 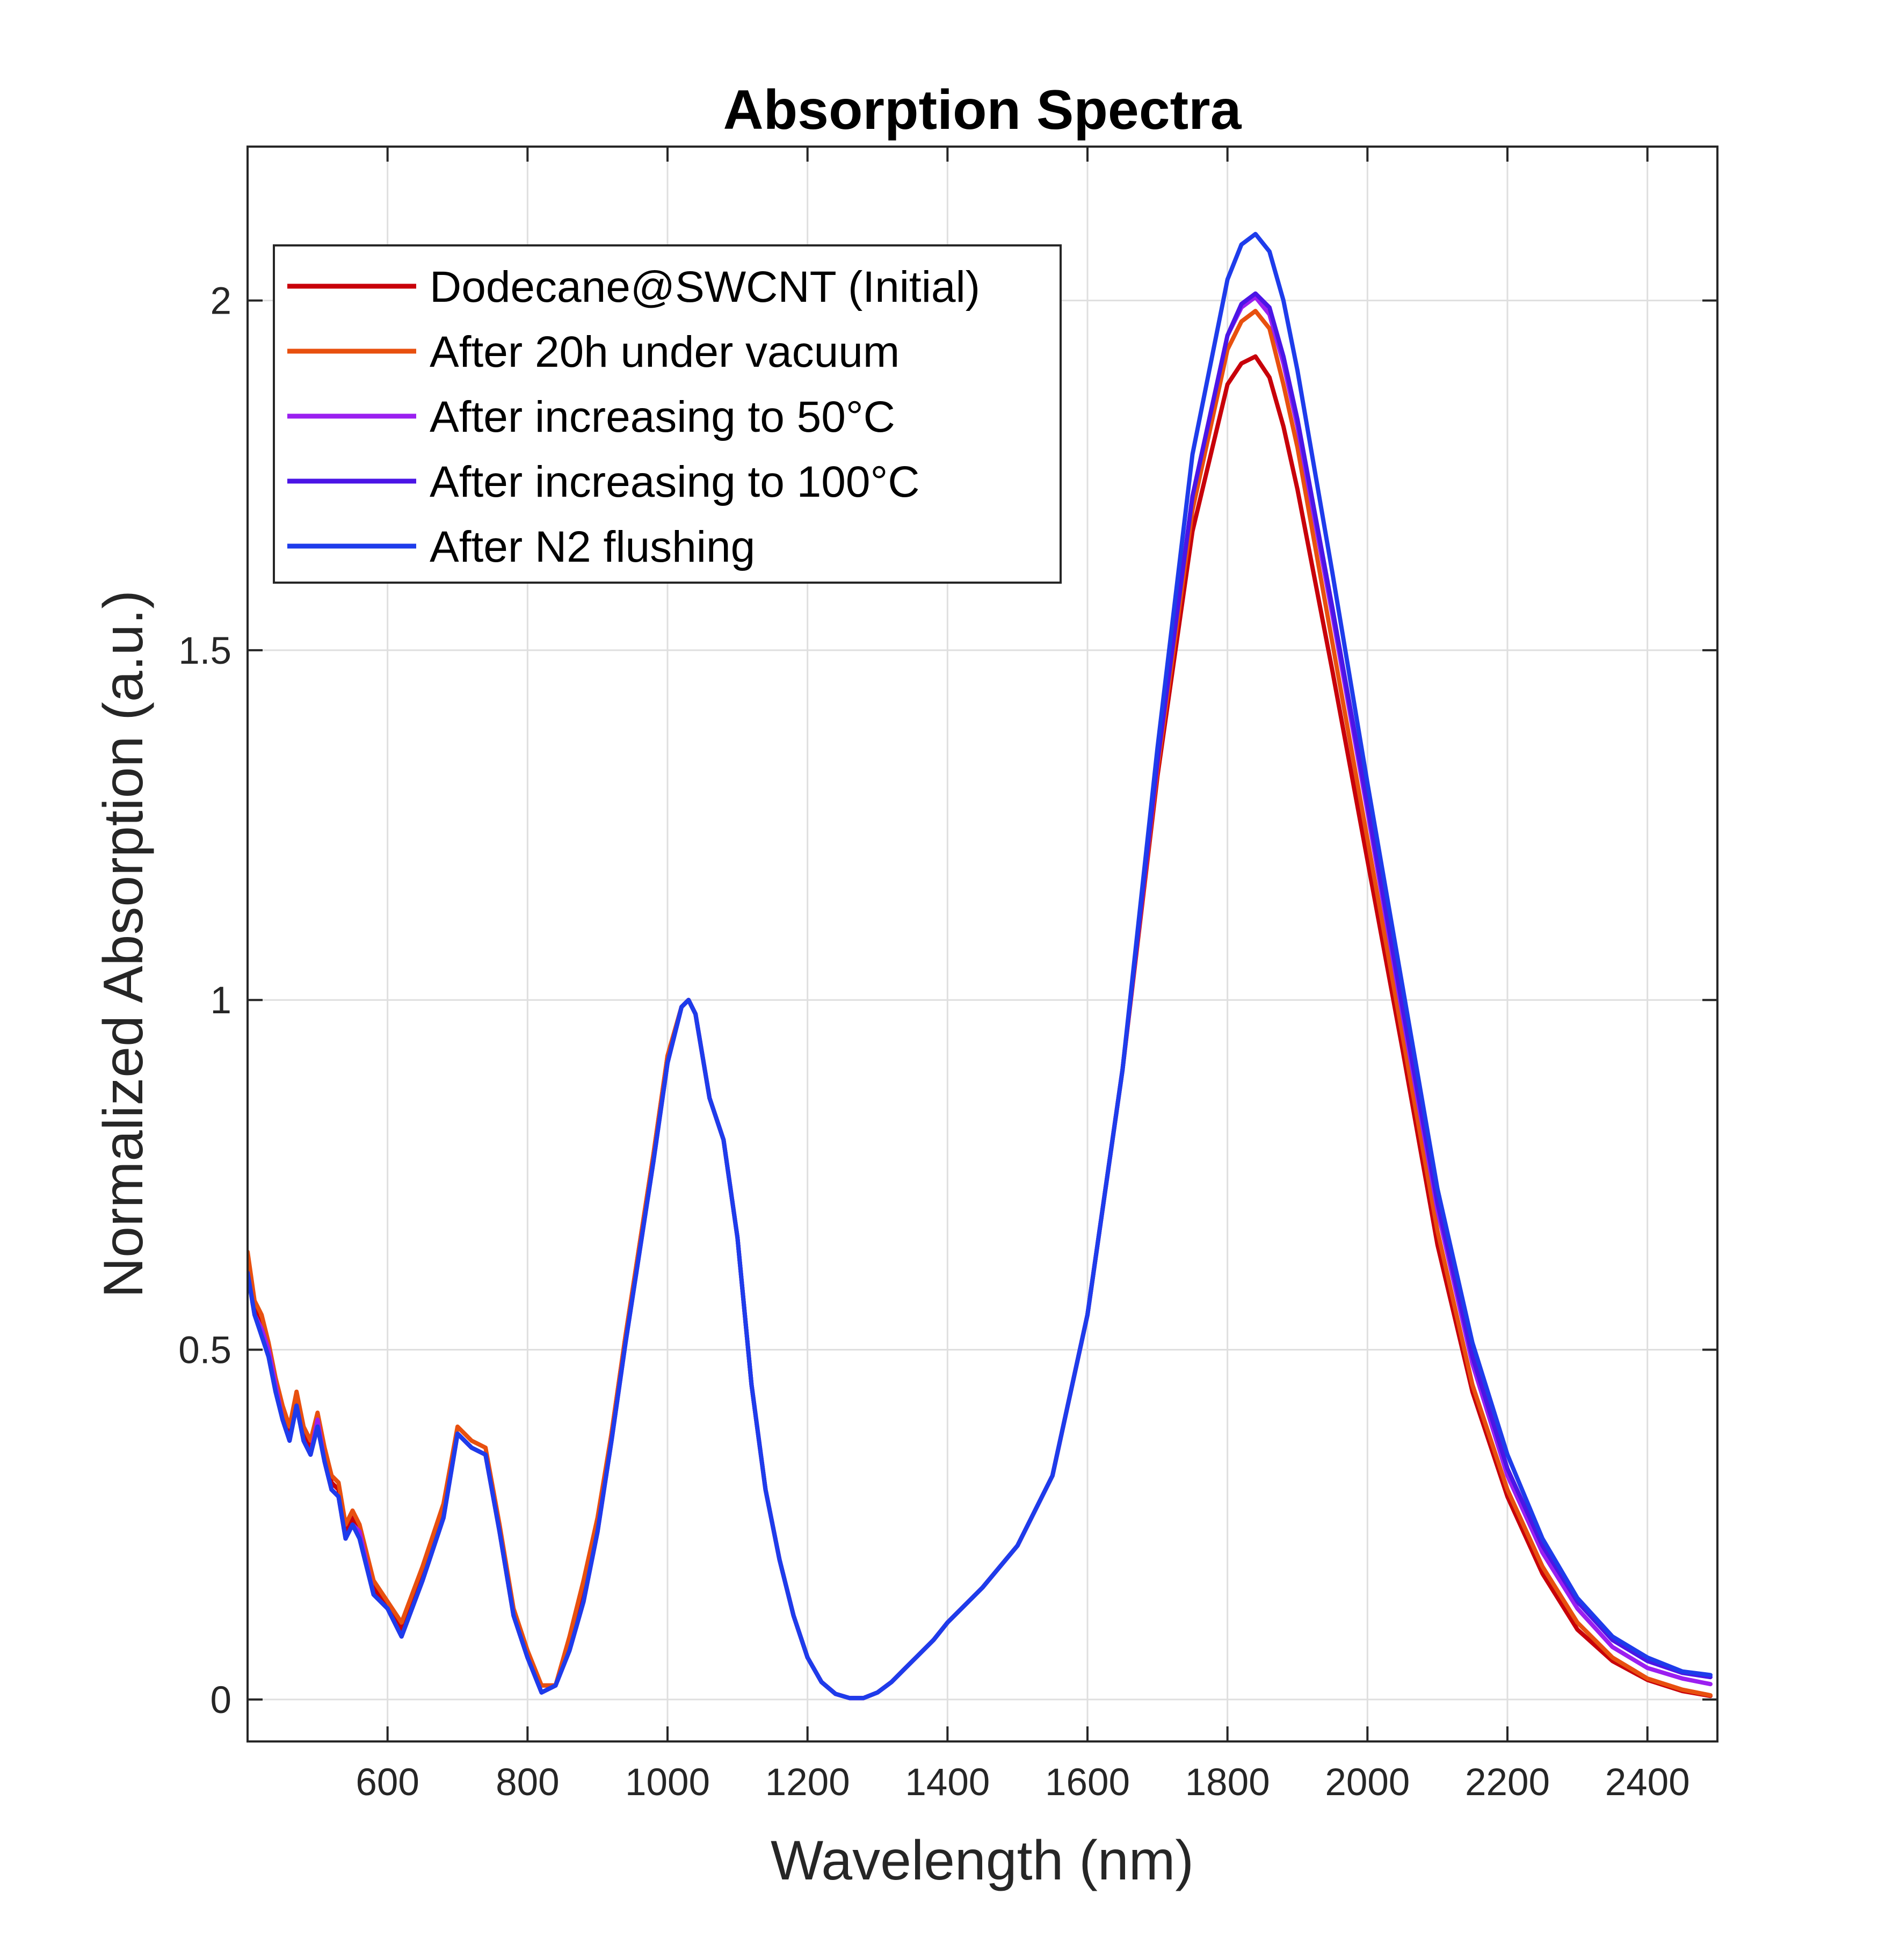 I want to click on x-tick-label: 1200, so click(x=807, y=1782).